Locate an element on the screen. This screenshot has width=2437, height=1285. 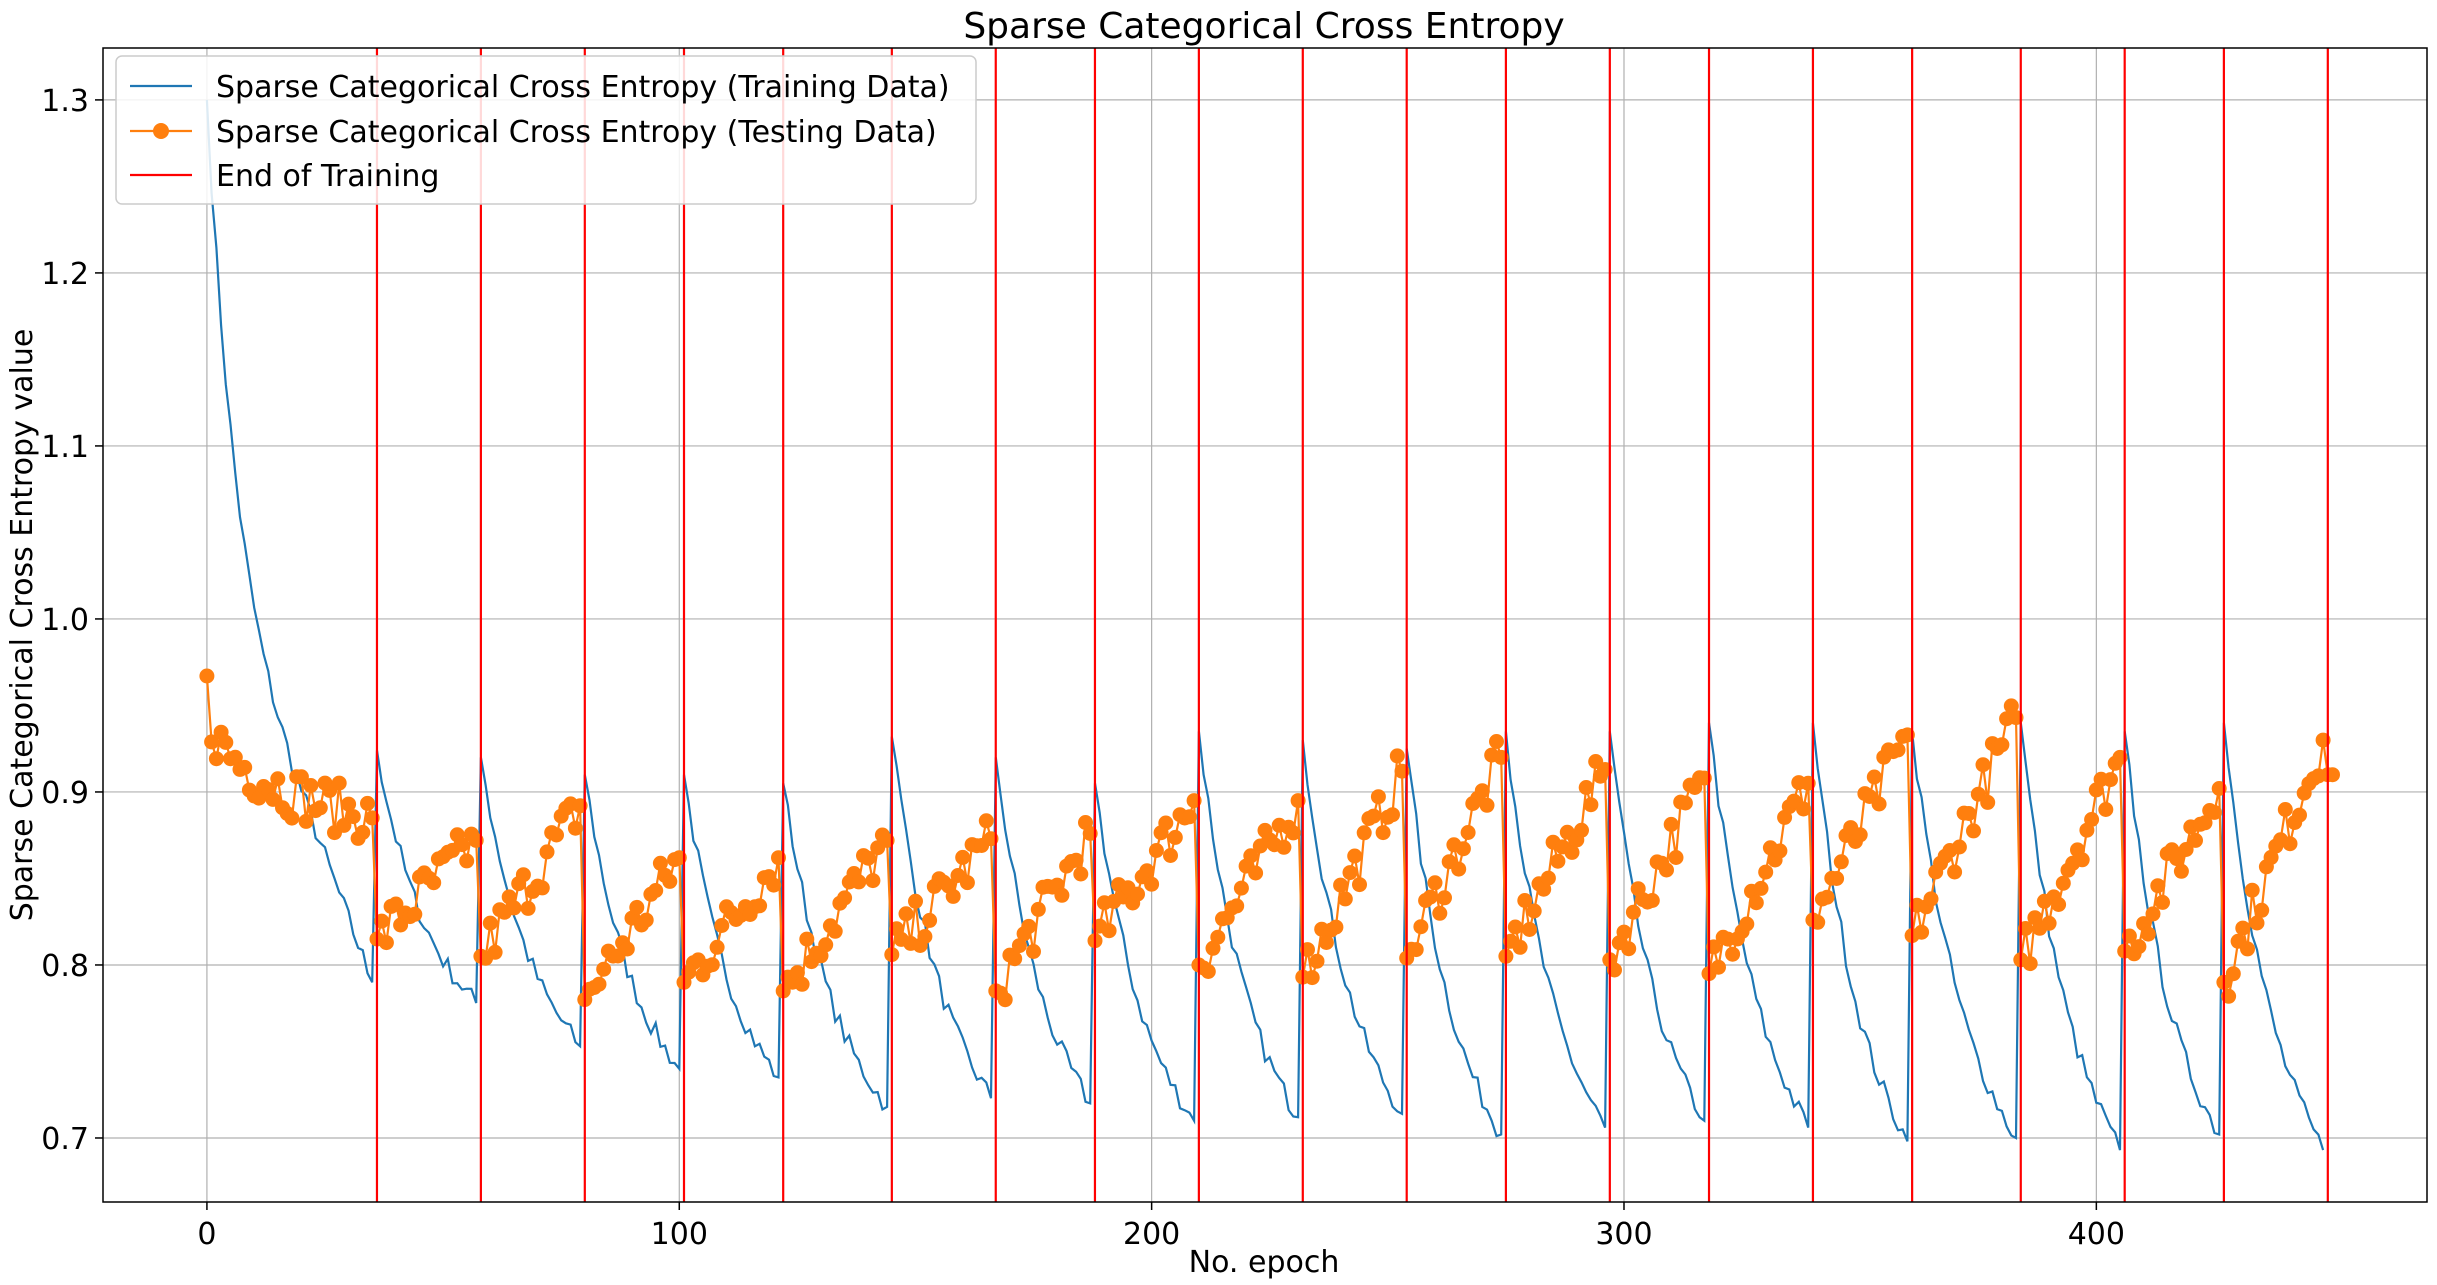
chart-title: Sparse Categorical Cross Entropy is located at coordinates (1263, 26).